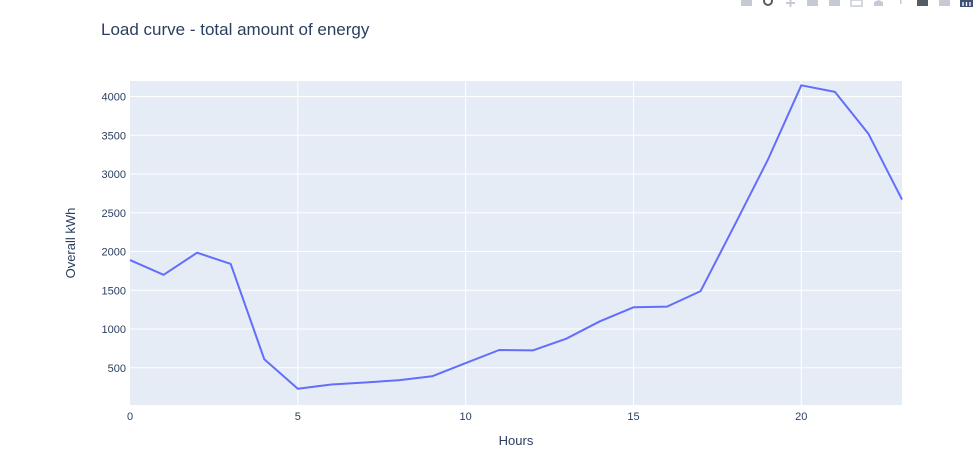  Describe the element at coordinates (900, 3) in the screenshot. I see `spike-lines-icon` at that location.